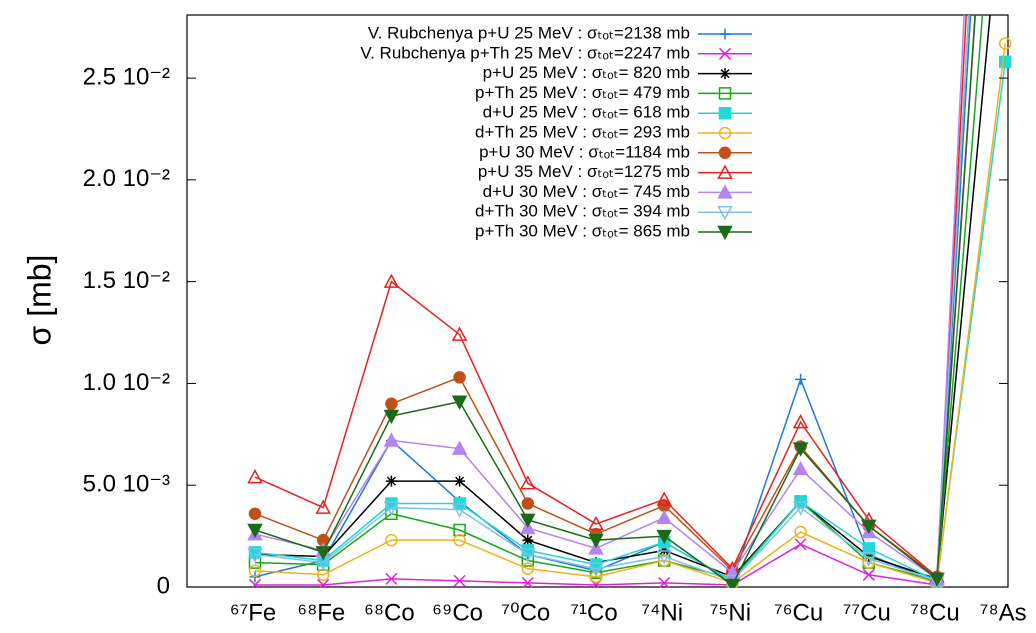 This screenshot has height=633, width=1036. Describe the element at coordinates (525, 612) in the screenshot. I see `x-tick-label: ⁷⁰Co` at that location.